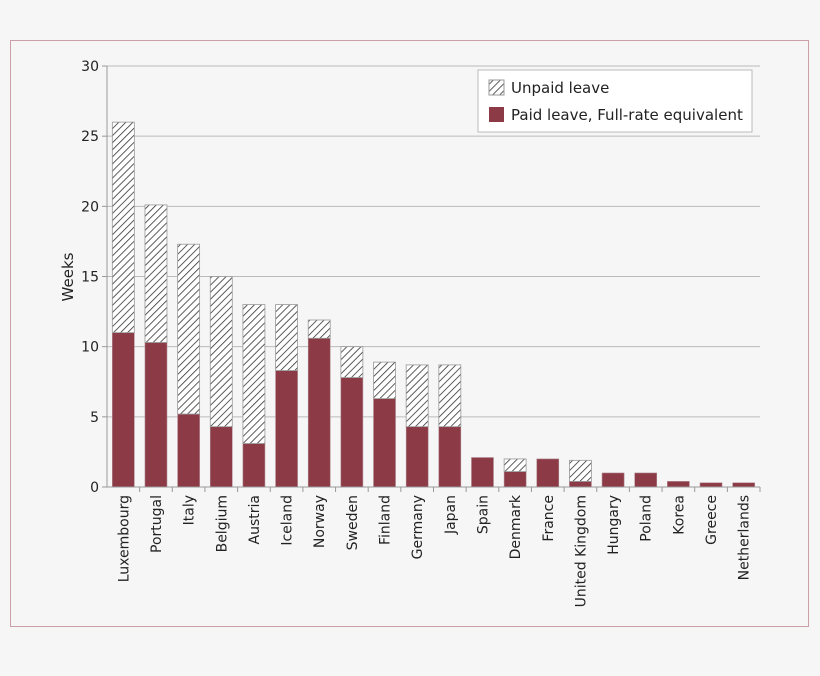 This screenshot has width=820, height=676. I want to click on y-tick-label: 20, so click(90, 207).